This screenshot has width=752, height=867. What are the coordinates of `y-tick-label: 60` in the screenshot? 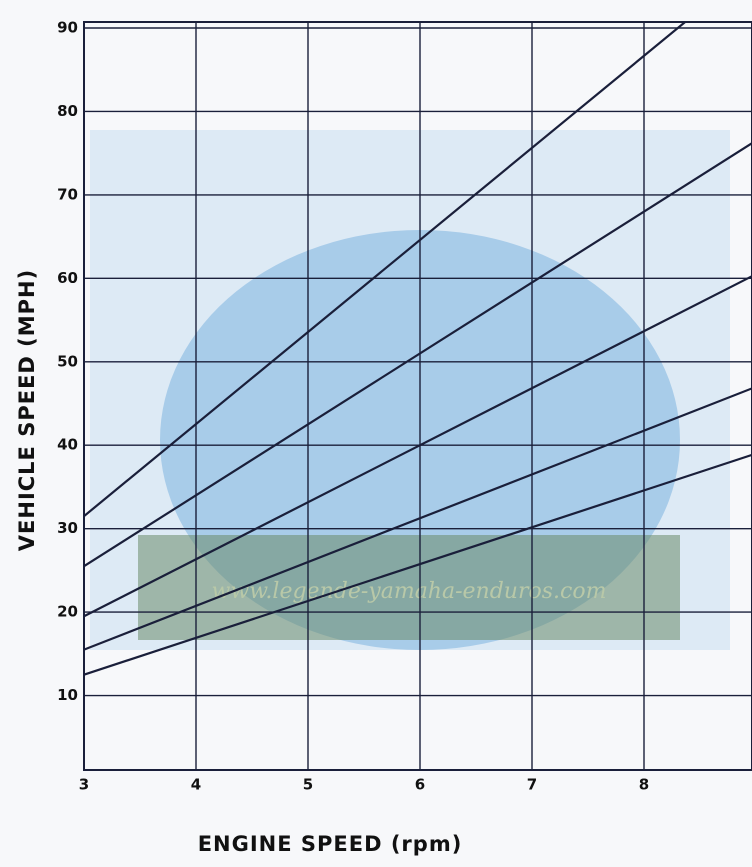 It's located at (67, 278).